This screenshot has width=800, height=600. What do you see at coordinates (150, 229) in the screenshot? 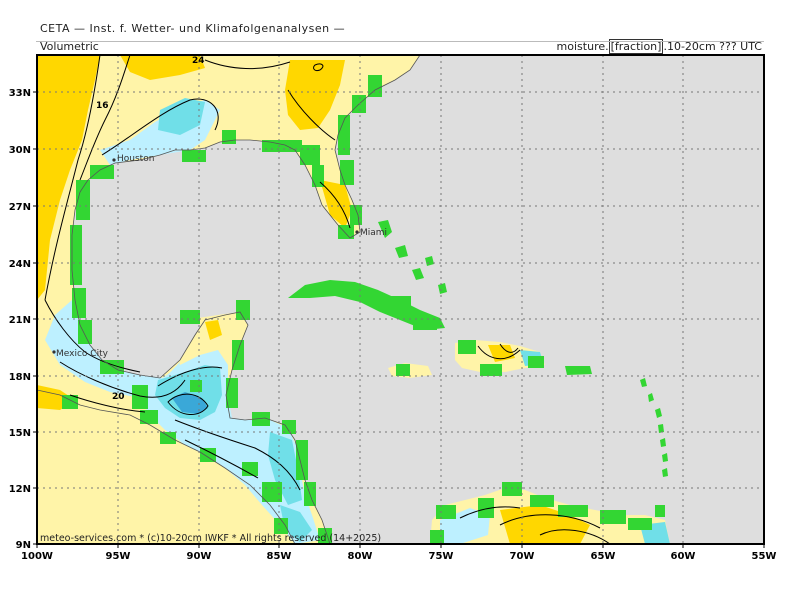
I see `contour-value-labels: 24 16 20` at bounding box center [150, 229].